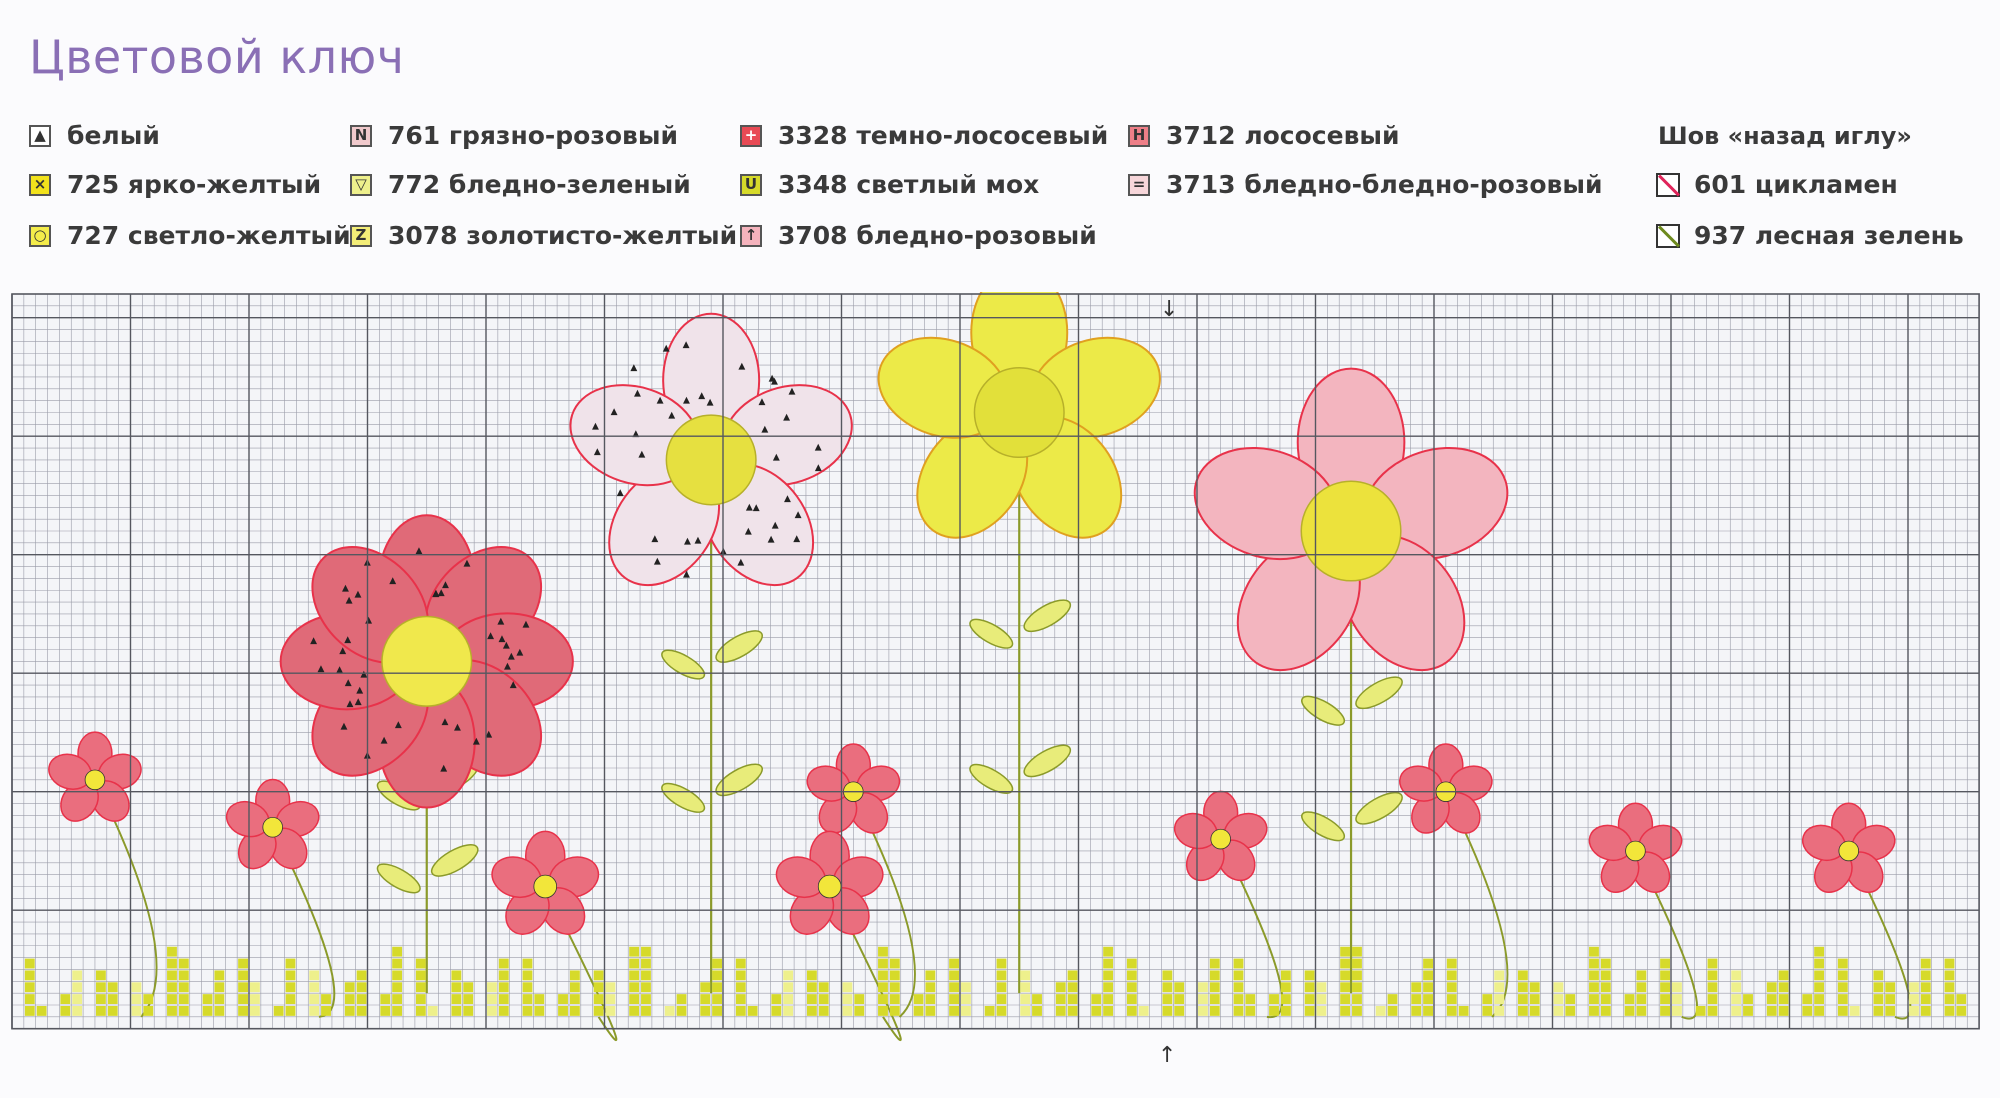 This screenshot has height=1098, width=2000. What do you see at coordinates (889, 184) in the screenshot?
I see `key-item-3348: U 3348 светлый мох` at bounding box center [889, 184].